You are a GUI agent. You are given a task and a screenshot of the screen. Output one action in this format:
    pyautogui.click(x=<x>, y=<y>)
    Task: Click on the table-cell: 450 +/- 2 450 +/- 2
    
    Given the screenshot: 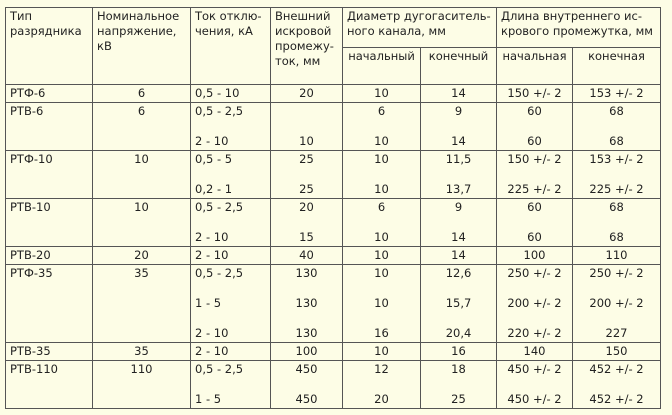 What is the action you would take?
    pyautogui.click(x=534, y=384)
    